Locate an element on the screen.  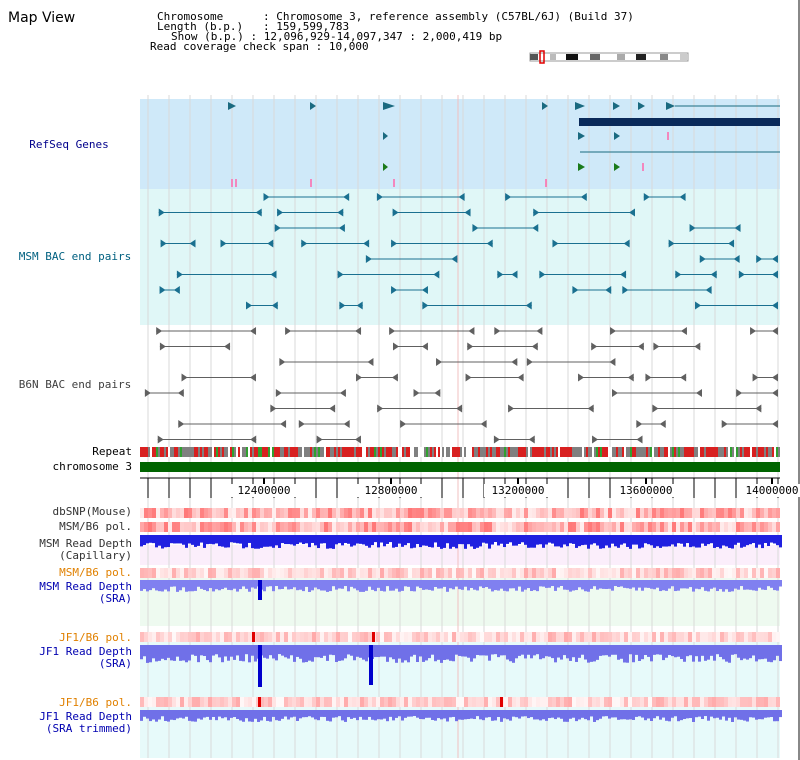
page-title: Map View is located at coordinates (42, 18).